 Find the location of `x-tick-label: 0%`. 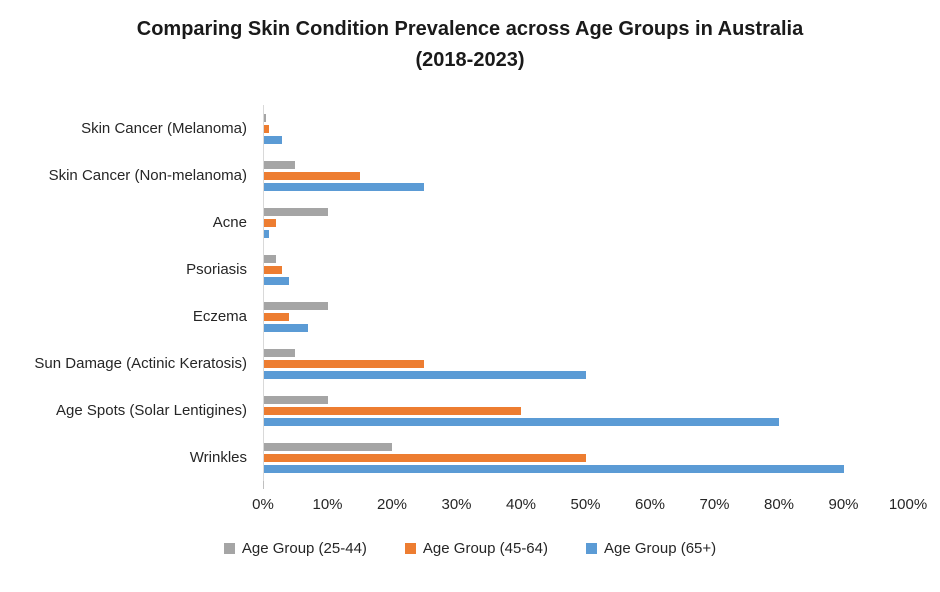

x-tick-label: 0% is located at coordinates (263, 504).